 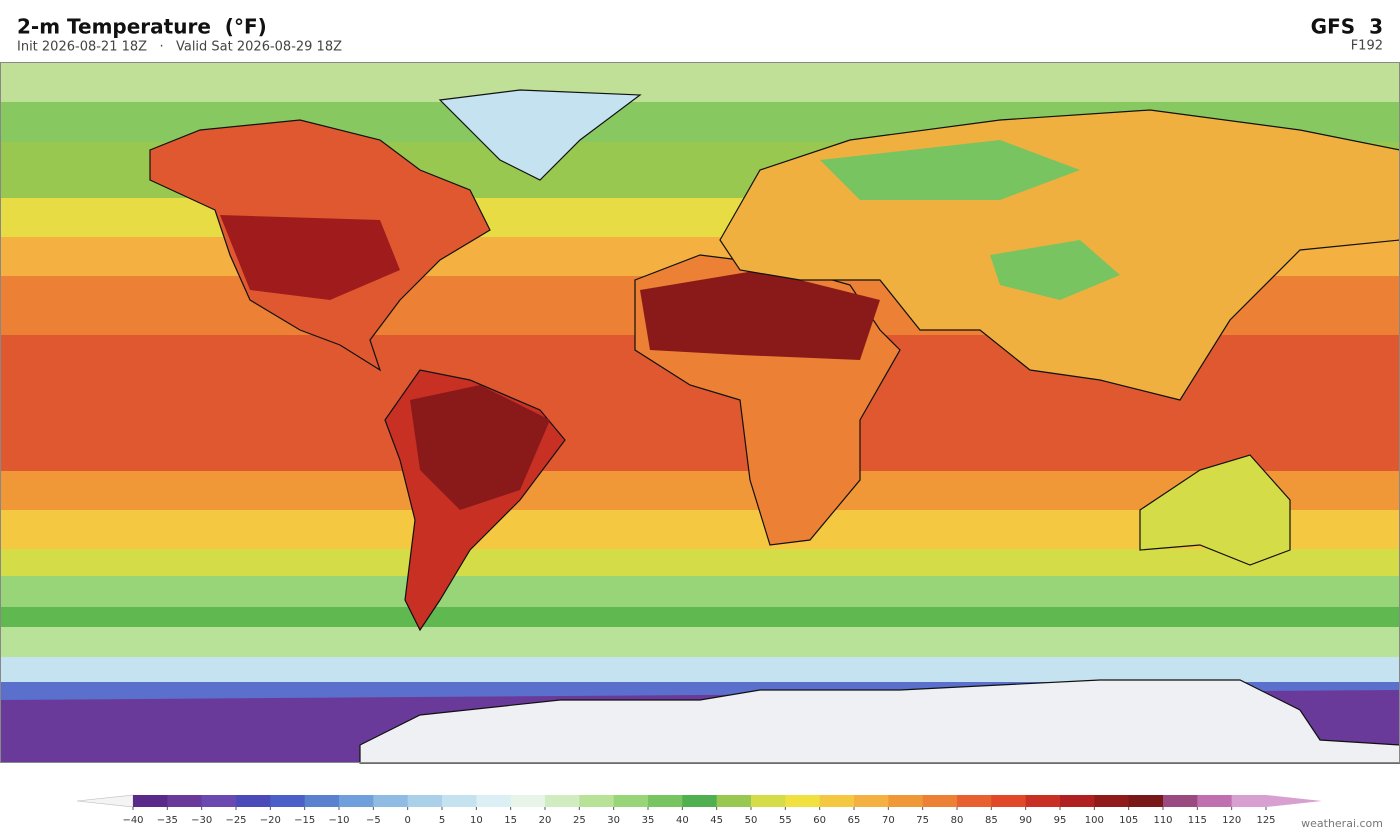 What do you see at coordinates (1162, 820) in the screenshot?
I see `colorbar-tick-label: 110` at bounding box center [1162, 820].